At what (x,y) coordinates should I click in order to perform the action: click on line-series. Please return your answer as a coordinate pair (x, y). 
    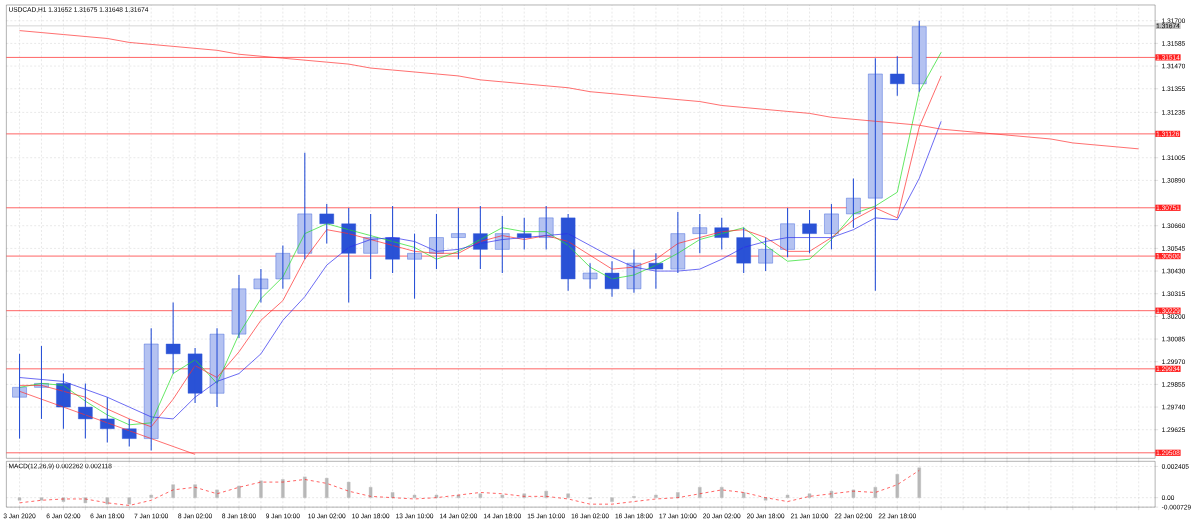
    Looking at the image, I should click on (469, 488).